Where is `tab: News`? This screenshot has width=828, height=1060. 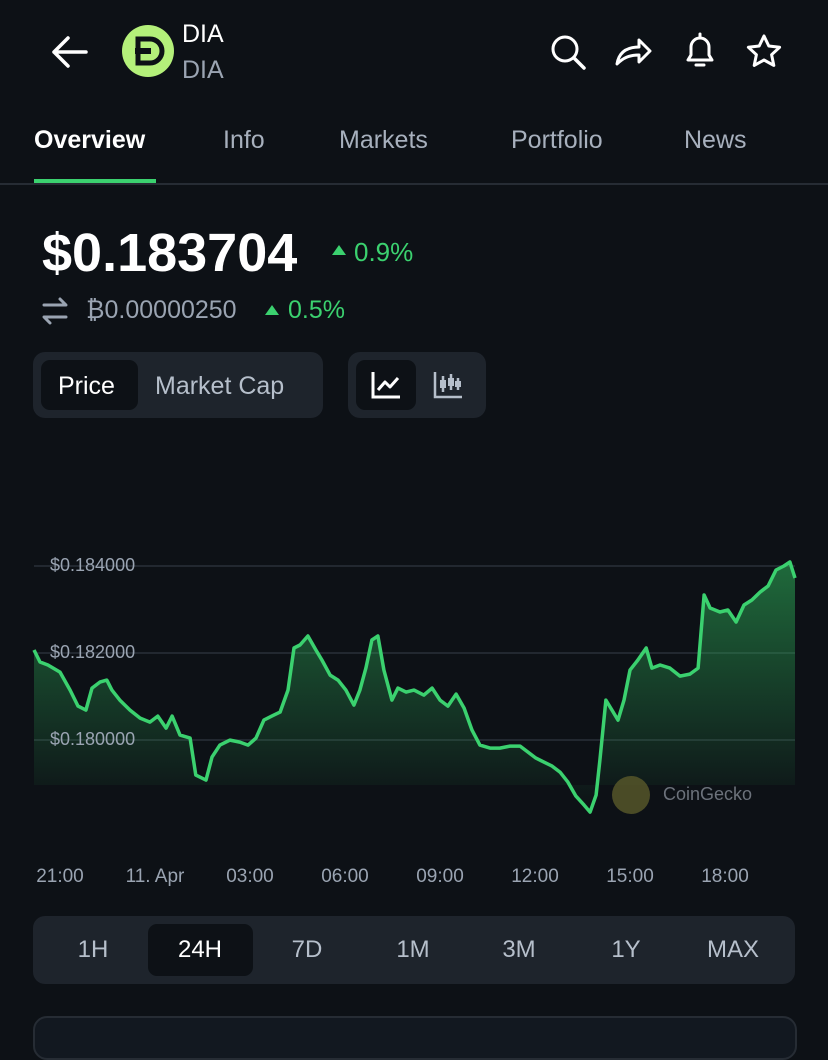 tab: News is located at coordinates (715, 140).